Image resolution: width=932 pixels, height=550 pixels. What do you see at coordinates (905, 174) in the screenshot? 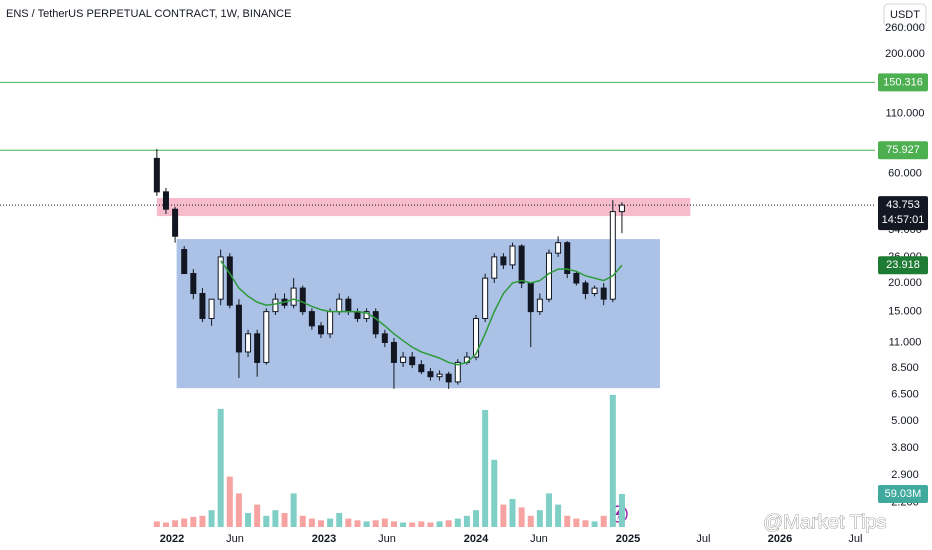
I see `y-tick-label: 60.000` at bounding box center [905, 174].